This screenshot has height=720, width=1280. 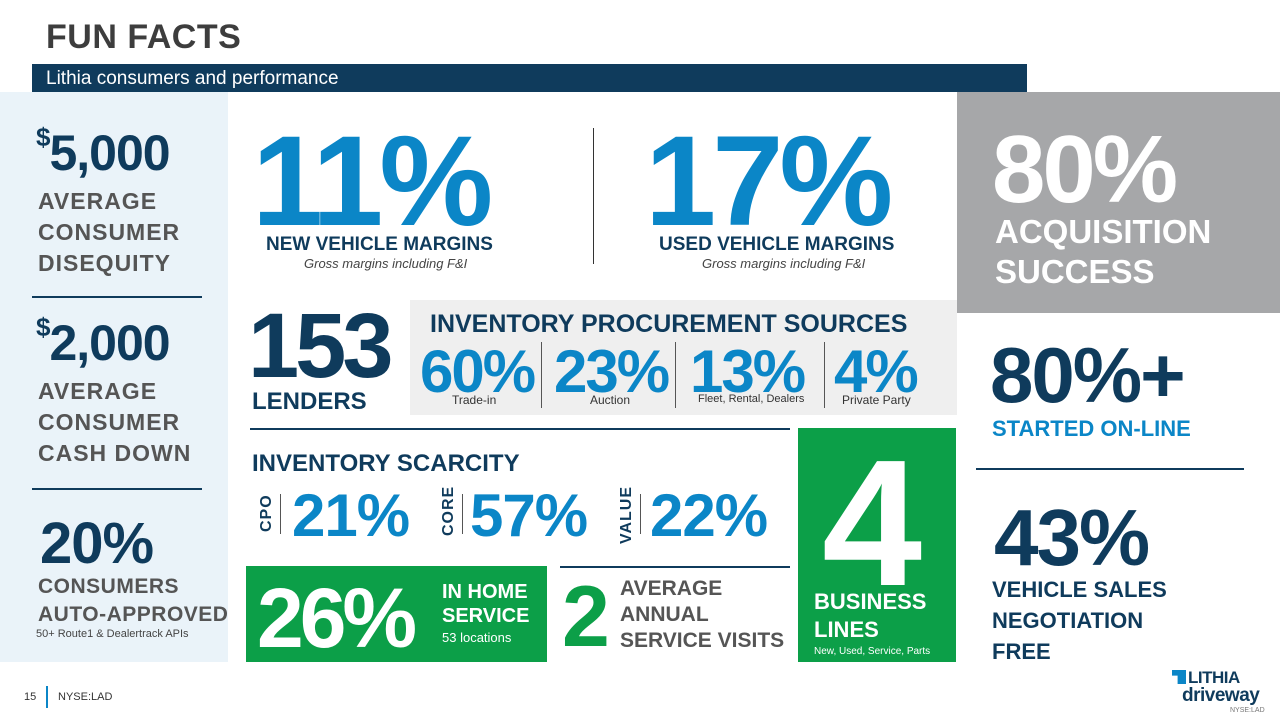 I want to click on procurement-label-private: Private Party, so click(x=876, y=400).